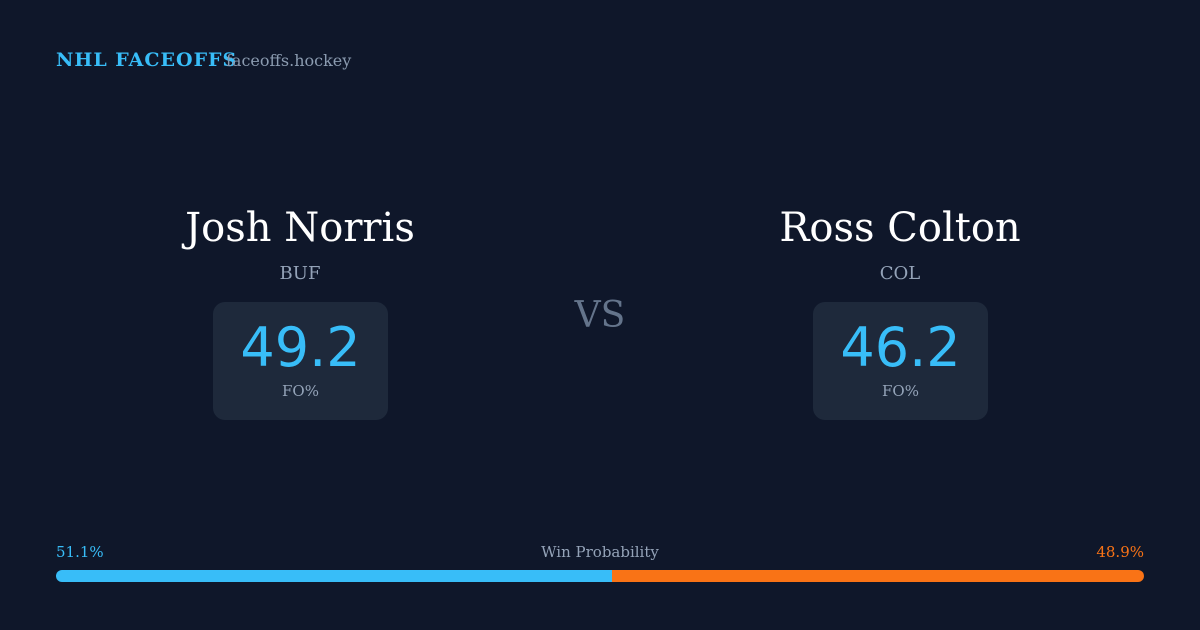  I want to click on player-name: Ross Colton, so click(900, 228).